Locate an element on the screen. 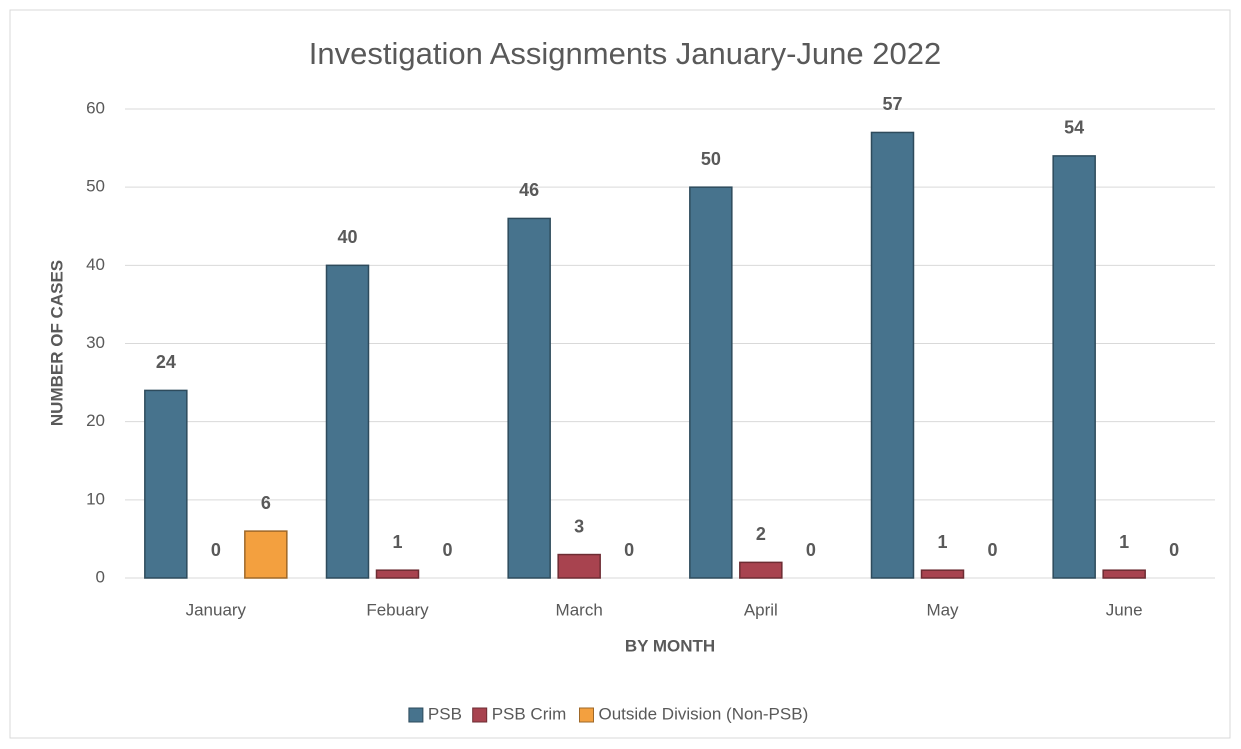 This screenshot has width=1241, height=749. legend-label: PSB Crim is located at coordinates (529, 713).